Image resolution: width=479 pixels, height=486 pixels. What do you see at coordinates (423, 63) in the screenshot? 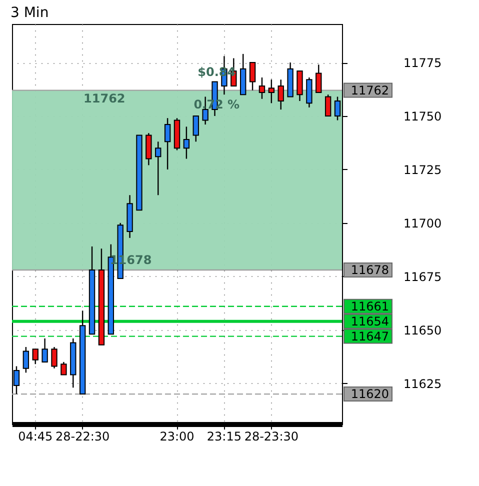
I see `y-tick-label: 11775` at bounding box center [423, 63].